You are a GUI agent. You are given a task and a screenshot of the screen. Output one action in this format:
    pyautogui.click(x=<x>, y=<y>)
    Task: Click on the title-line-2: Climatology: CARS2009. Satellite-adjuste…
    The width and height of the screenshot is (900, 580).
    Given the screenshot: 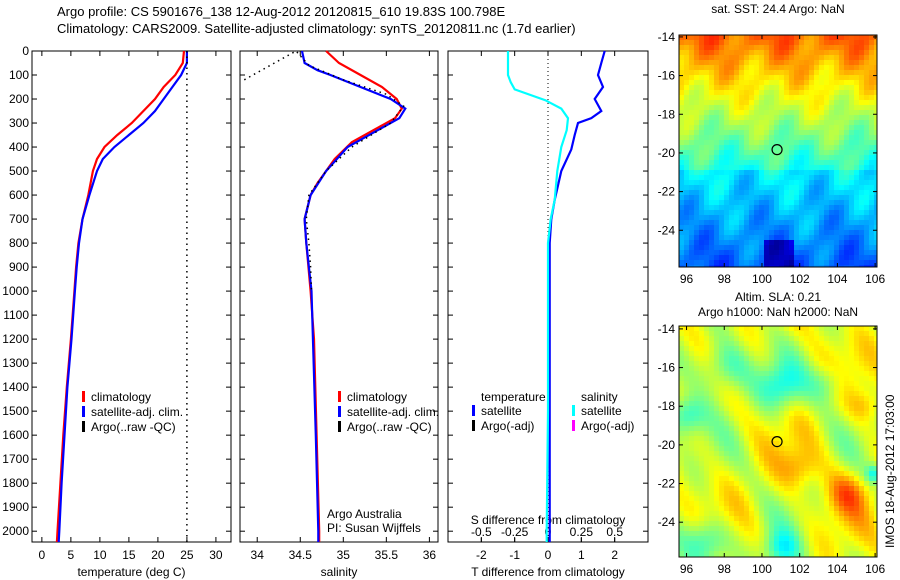 What is the action you would take?
    pyautogui.click(x=316, y=28)
    